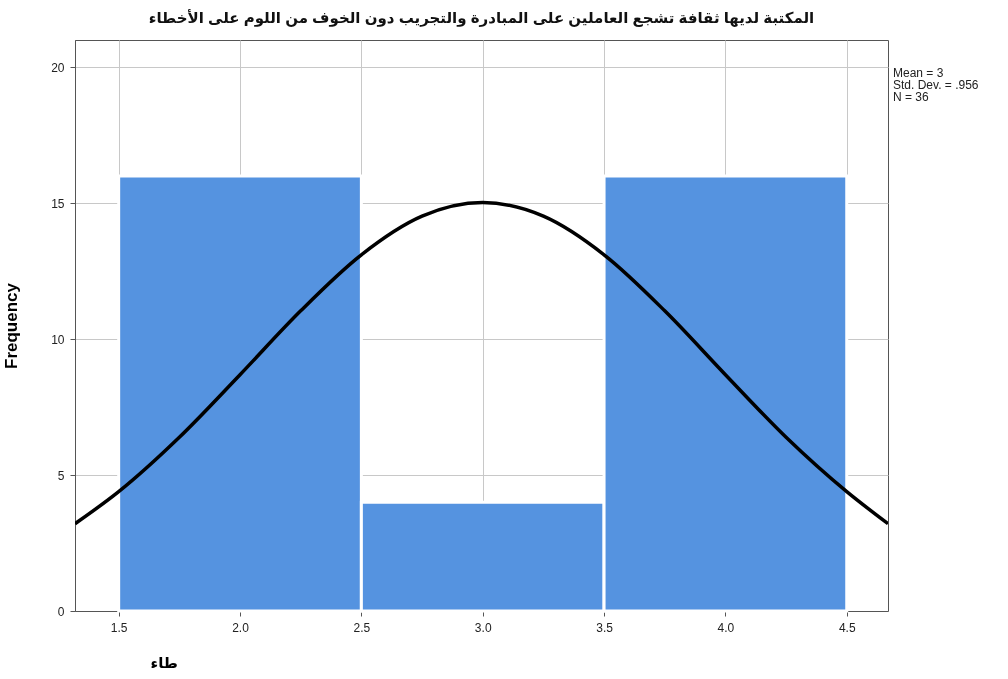  I want to click on y-tick-label: 20, so click(58, 67).